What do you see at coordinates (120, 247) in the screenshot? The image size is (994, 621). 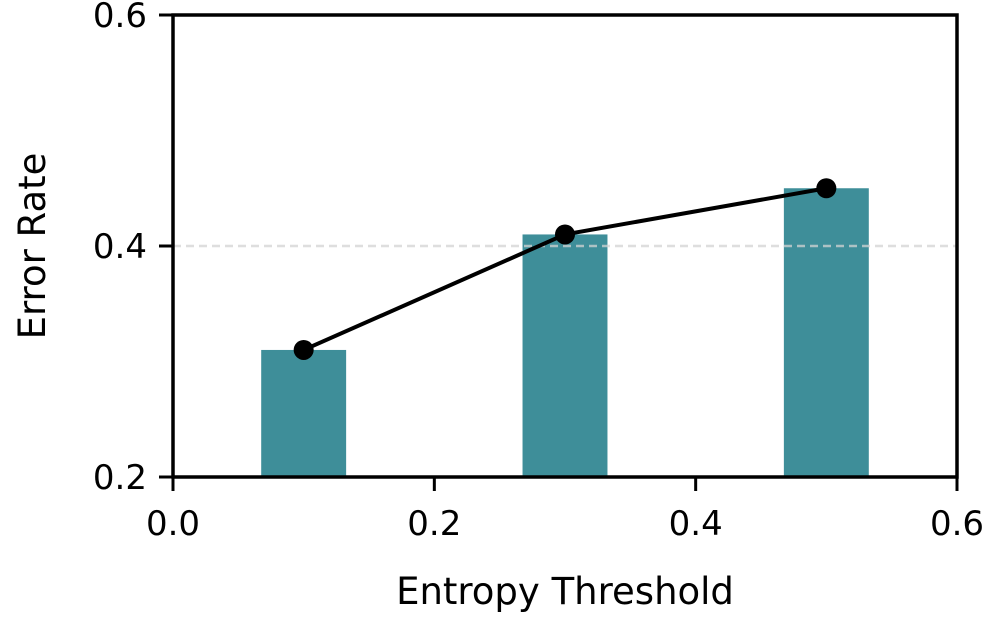 I see `y-tick-label: 0.4` at bounding box center [120, 247].